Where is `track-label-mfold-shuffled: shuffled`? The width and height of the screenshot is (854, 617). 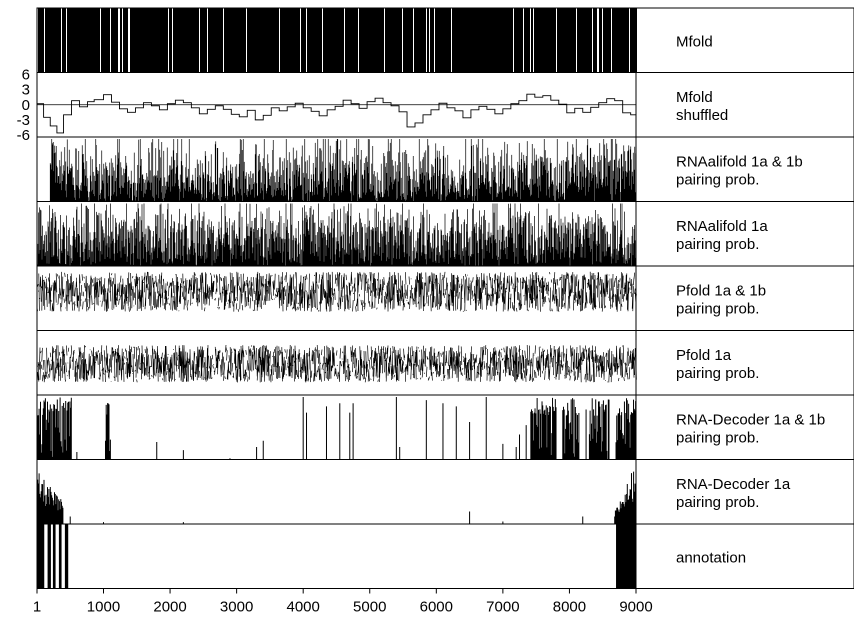 track-label-mfold-shuffled: shuffled is located at coordinates (702, 115).